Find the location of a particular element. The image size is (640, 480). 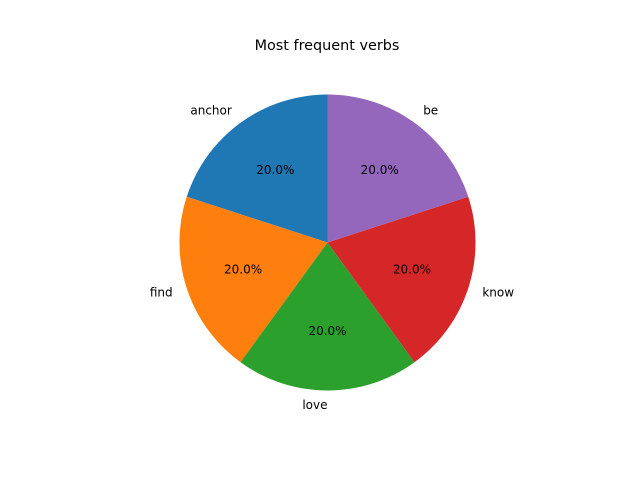

slice-label-find: find is located at coordinates (161, 292).